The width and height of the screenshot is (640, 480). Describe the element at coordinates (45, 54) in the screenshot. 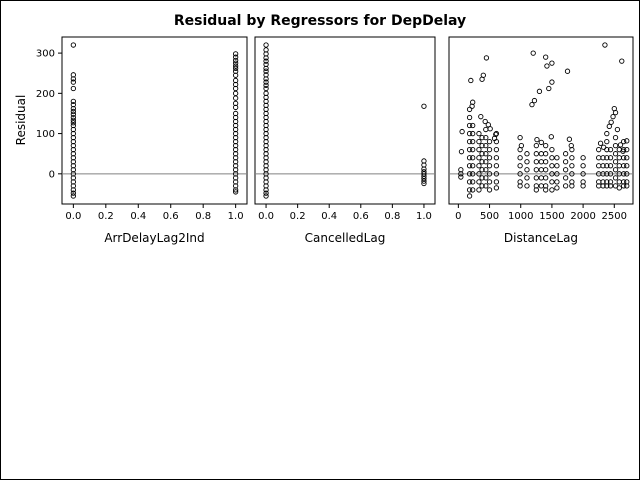

I see `y-tick-label: 300` at that location.